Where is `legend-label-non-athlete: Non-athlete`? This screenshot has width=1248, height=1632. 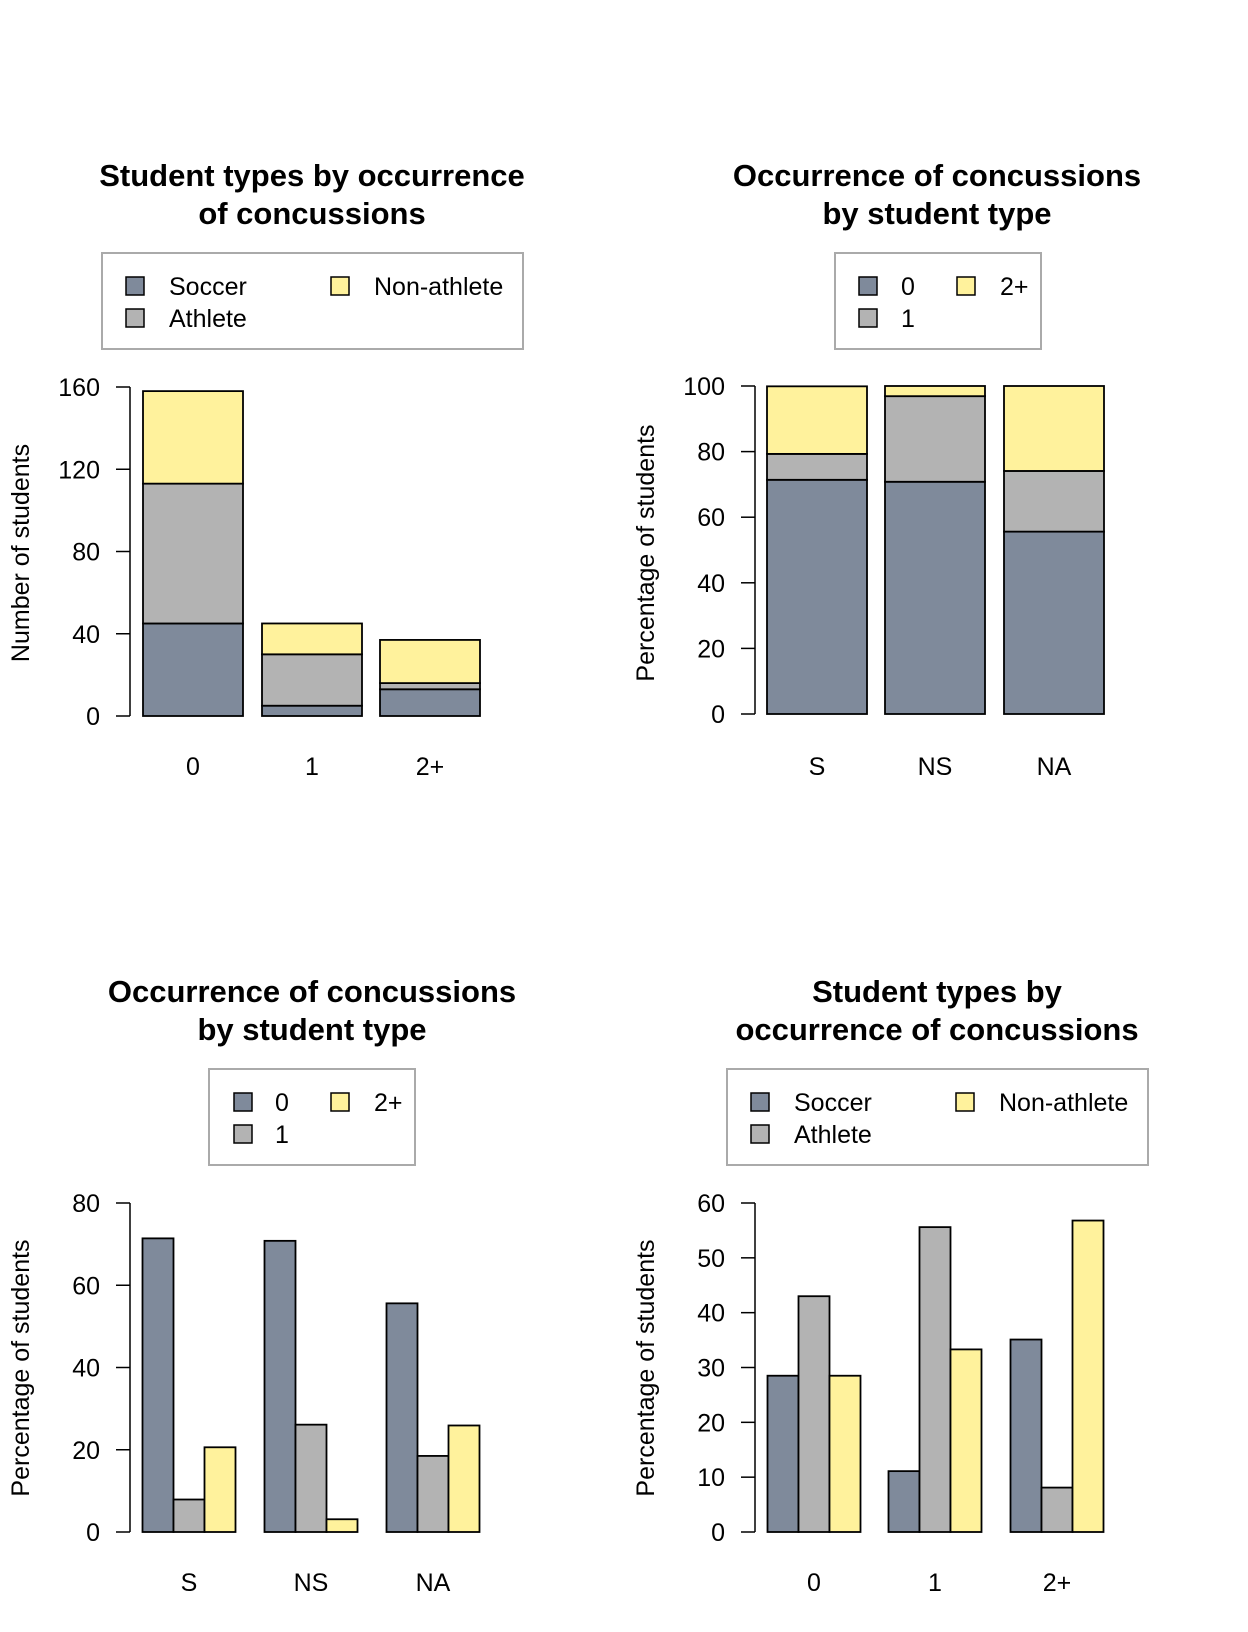 legend-label-non-athlete: Non-athlete is located at coordinates (438, 287).